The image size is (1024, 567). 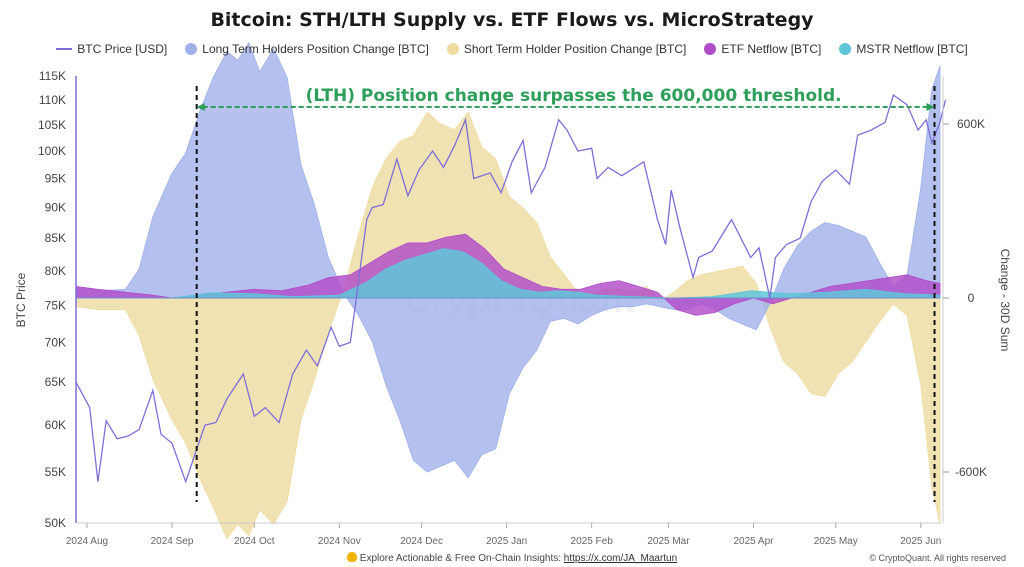 I want to click on left-tick-label: 90K, so click(x=55, y=208).